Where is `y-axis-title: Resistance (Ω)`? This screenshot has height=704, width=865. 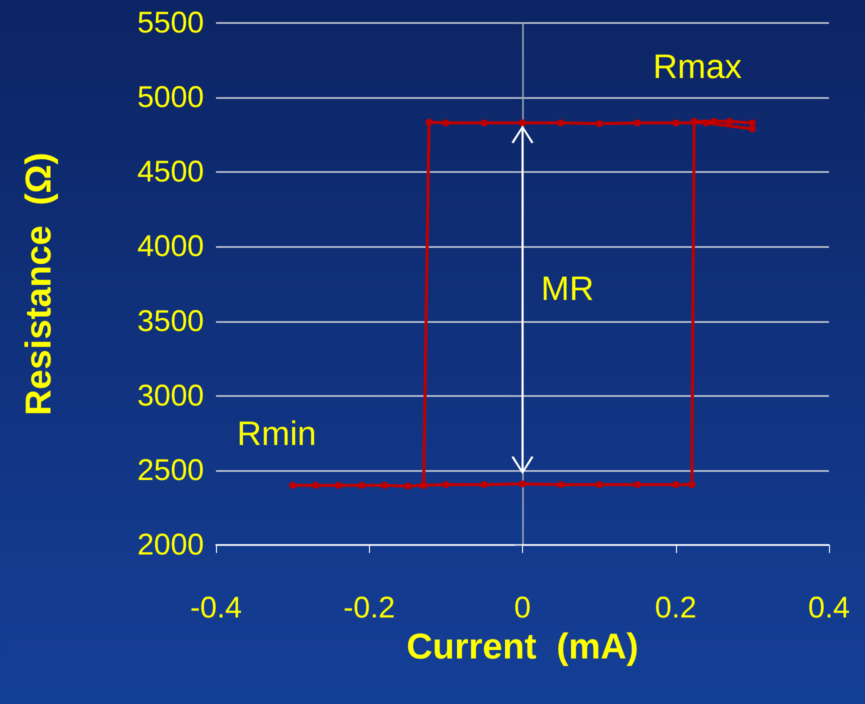 y-axis-title: Resistance (Ω) is located at coordinates (38, 284).